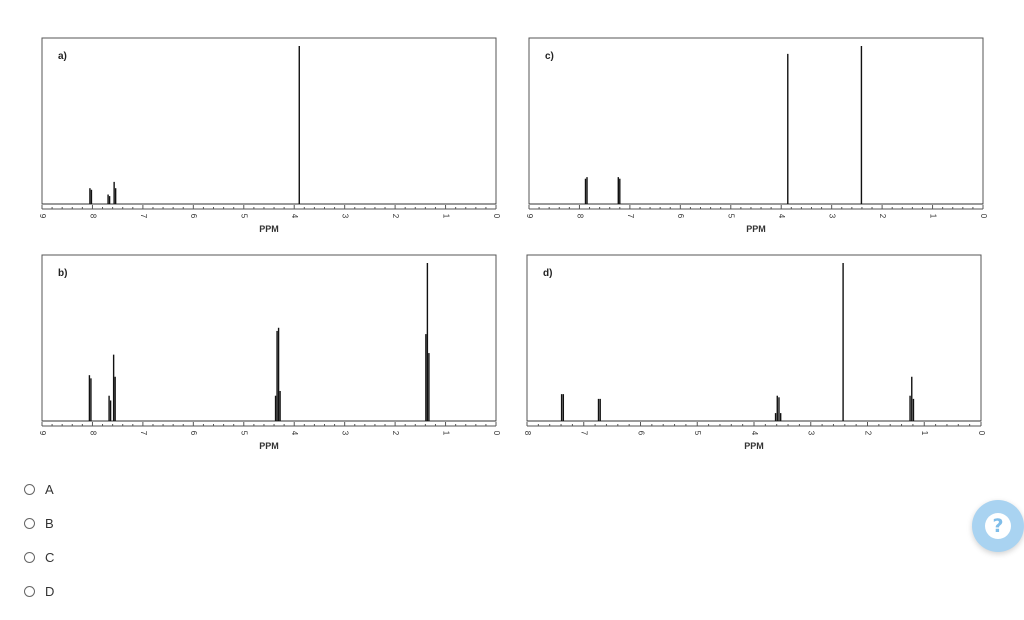  I want to click on tick-label-d: 7, so click(584, 433).